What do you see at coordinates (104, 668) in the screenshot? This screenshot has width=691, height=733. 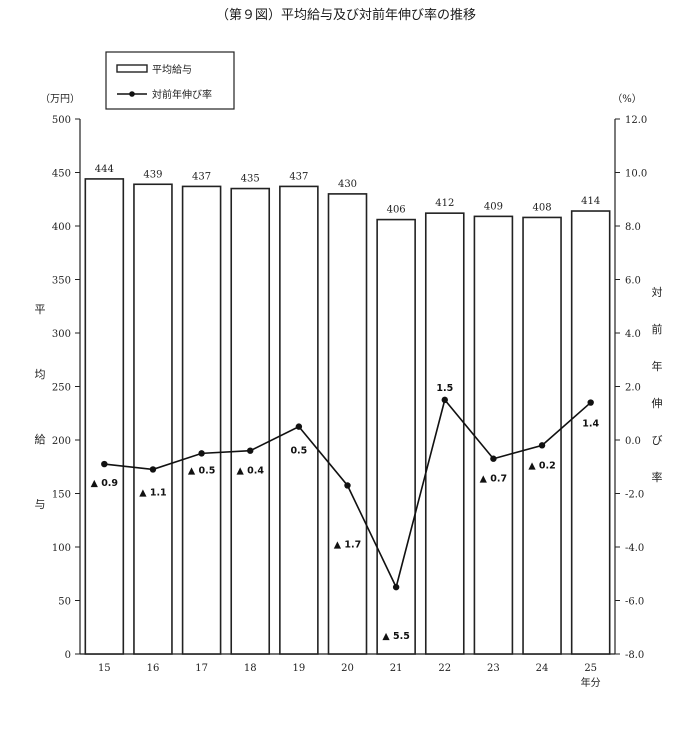 I see `x-tick-label: 15` at bounding box center [104, 668].